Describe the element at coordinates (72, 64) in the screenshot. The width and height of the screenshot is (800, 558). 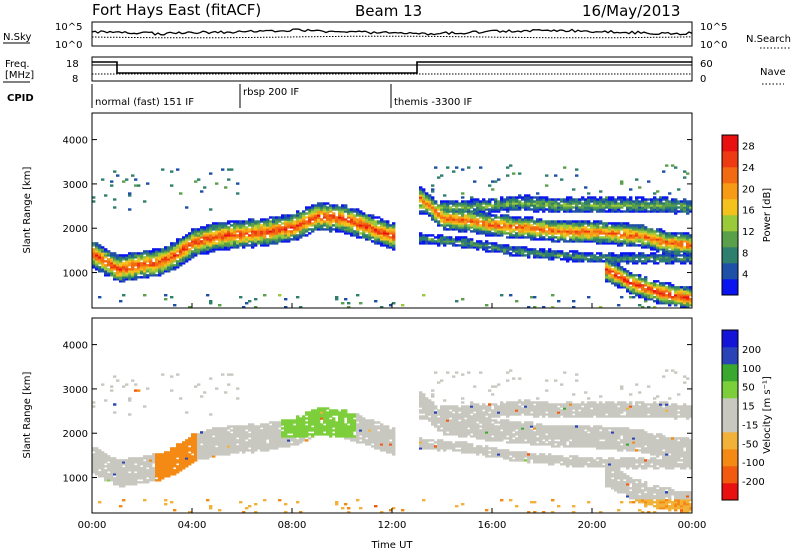
I see `freq-tick-top: 18` at that location.